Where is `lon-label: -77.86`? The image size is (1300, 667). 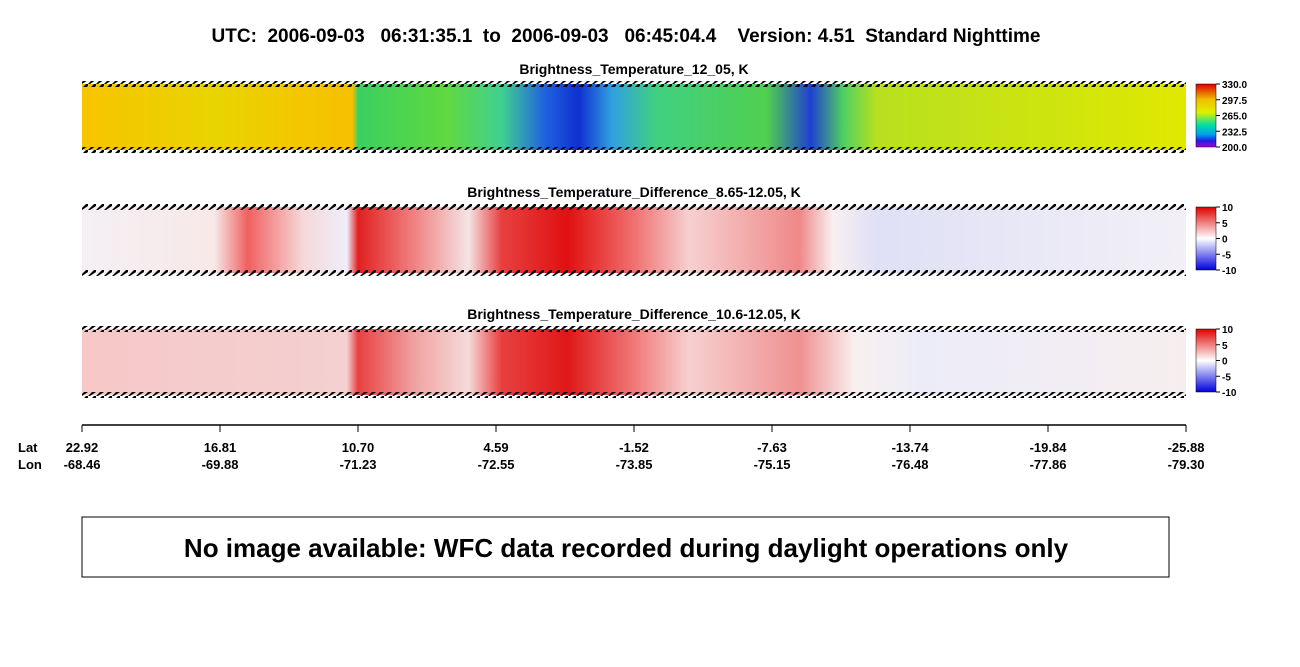
lon-label: -77.86 is located at coordinates (1048, 464).